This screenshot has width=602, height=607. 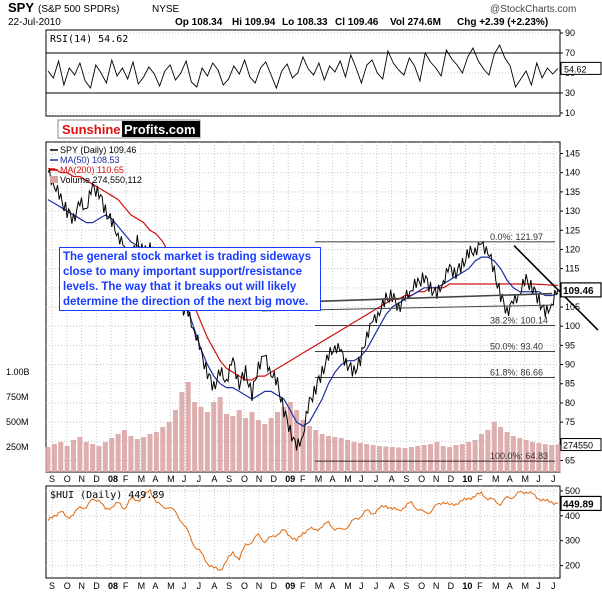 I want to click on price-tick-label: 75, so click(x=570, y=422).